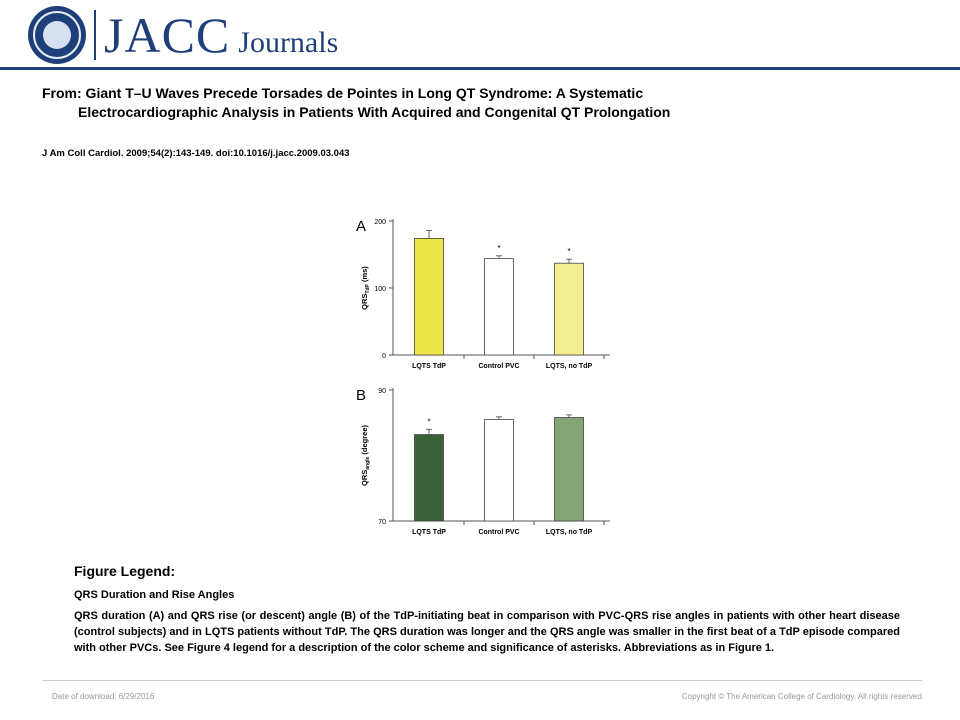  Describe the element at coordinates (384, 356) in the screenshot. I see `panel-a-ytick-label: 0` at that location.